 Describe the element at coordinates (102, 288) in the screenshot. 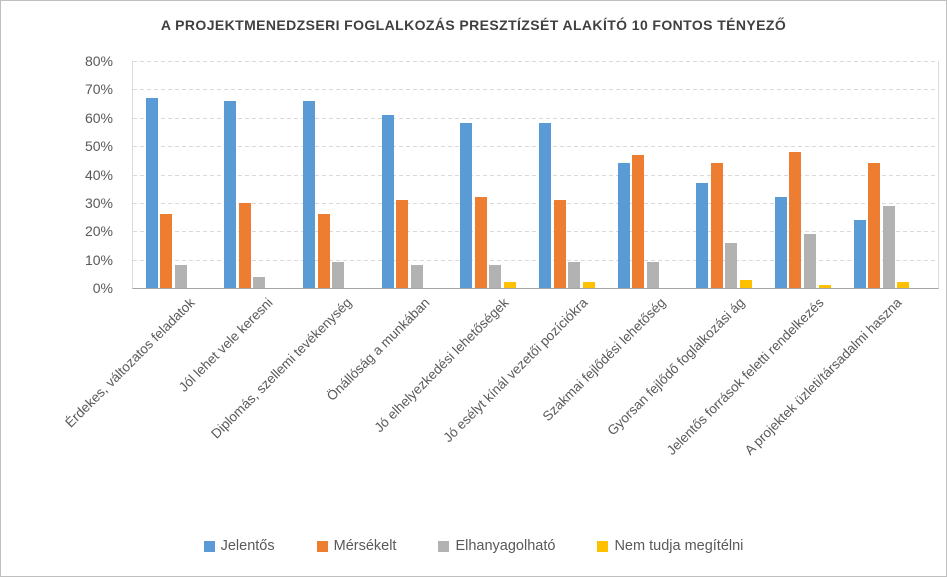

I see `y-tick-label: 0%` at that location.